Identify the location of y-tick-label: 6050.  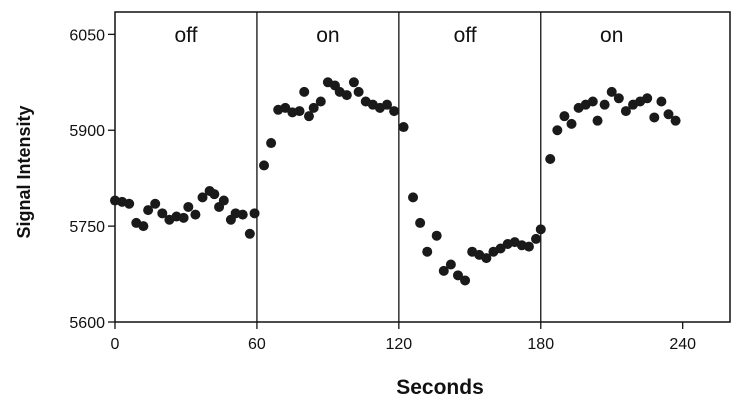
(87, 35).